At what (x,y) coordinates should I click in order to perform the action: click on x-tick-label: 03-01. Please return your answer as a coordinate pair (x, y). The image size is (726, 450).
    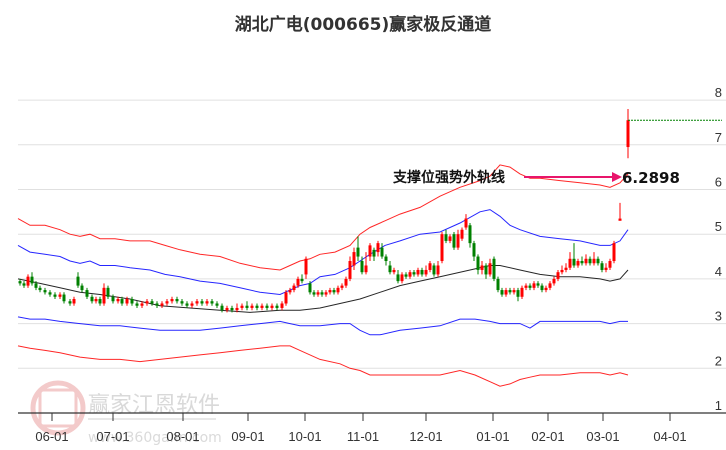
    Looking at the image, I should click on (602, 436).